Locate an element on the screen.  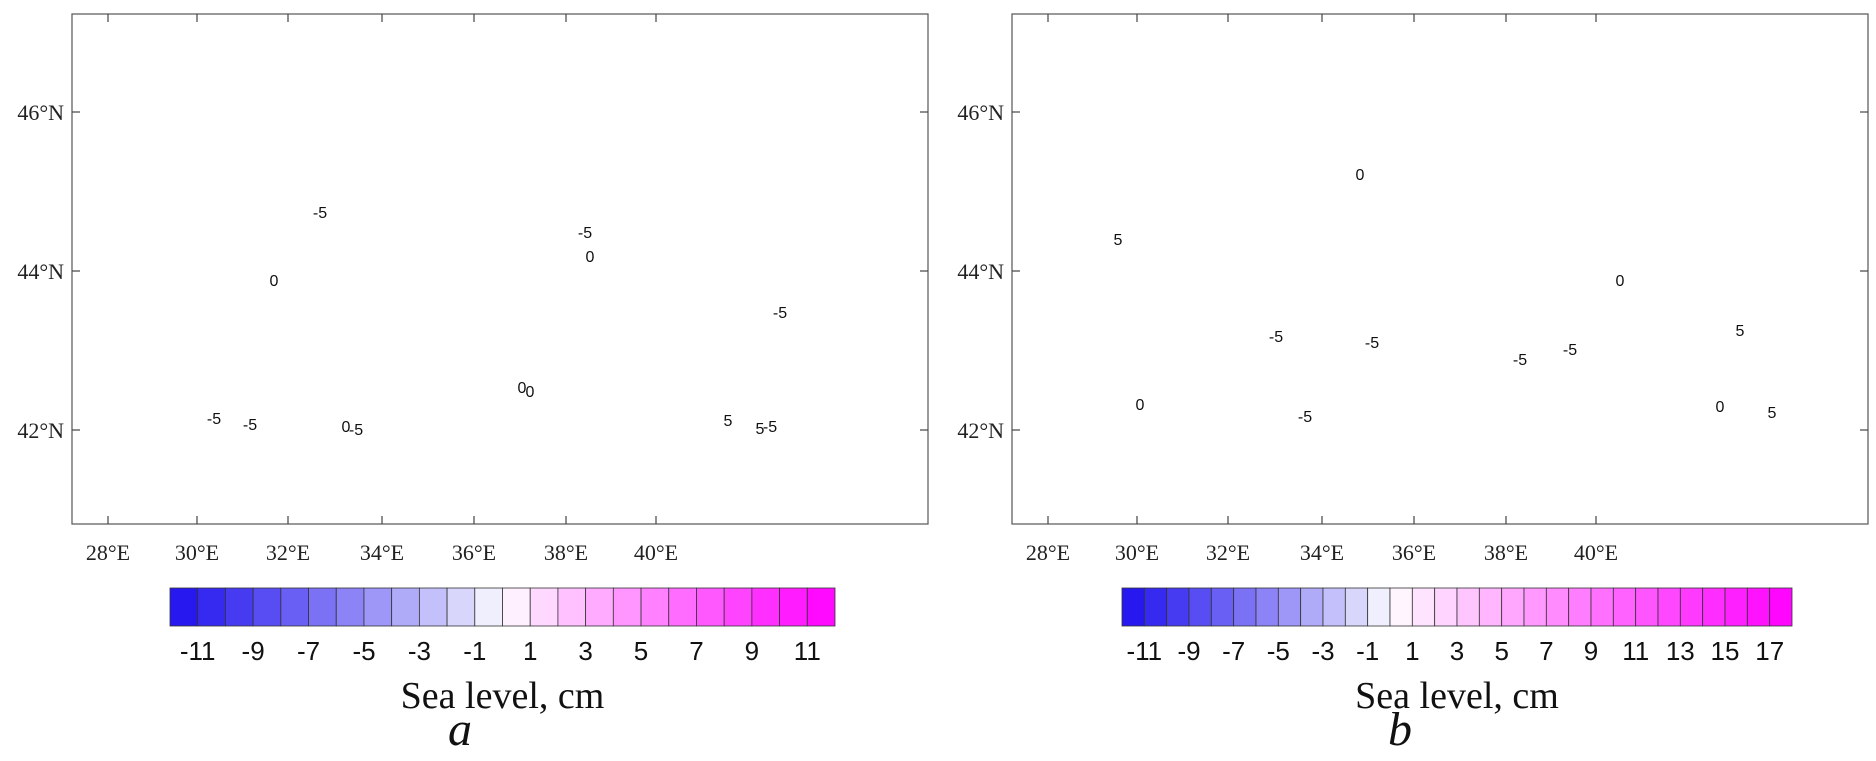
colorbar-tick-label: -9 is located at coordinates (253, 651).